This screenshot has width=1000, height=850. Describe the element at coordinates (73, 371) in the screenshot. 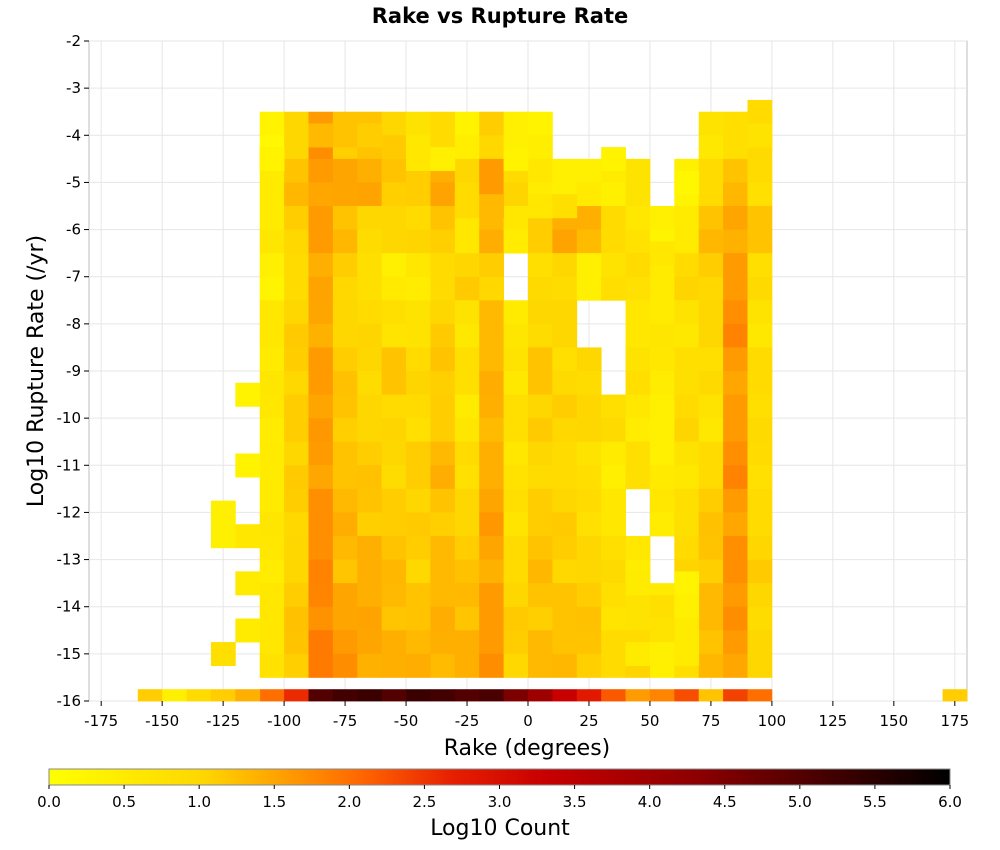

I see `y-tick-label: -9` at that location.